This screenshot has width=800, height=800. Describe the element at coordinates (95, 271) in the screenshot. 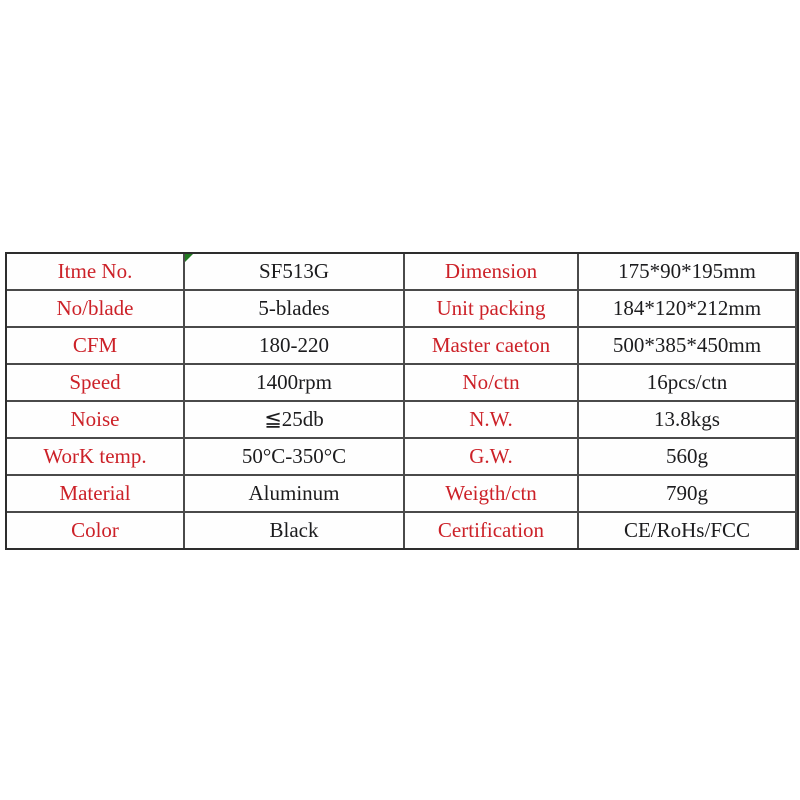

I see `spec-label-cell: Itme No.` at that location.